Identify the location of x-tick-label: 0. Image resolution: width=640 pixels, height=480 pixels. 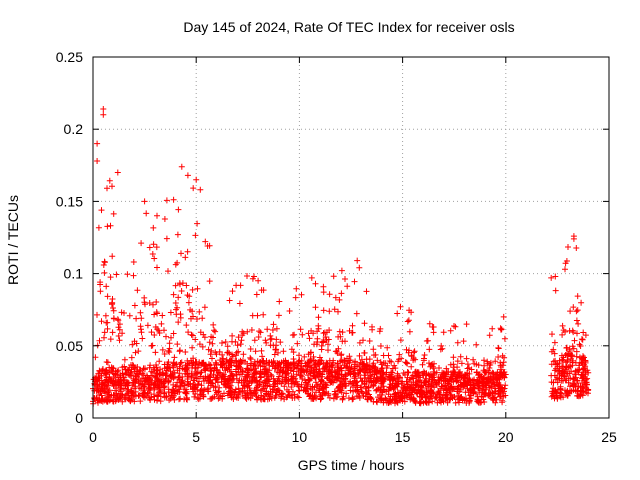
(93, 437).